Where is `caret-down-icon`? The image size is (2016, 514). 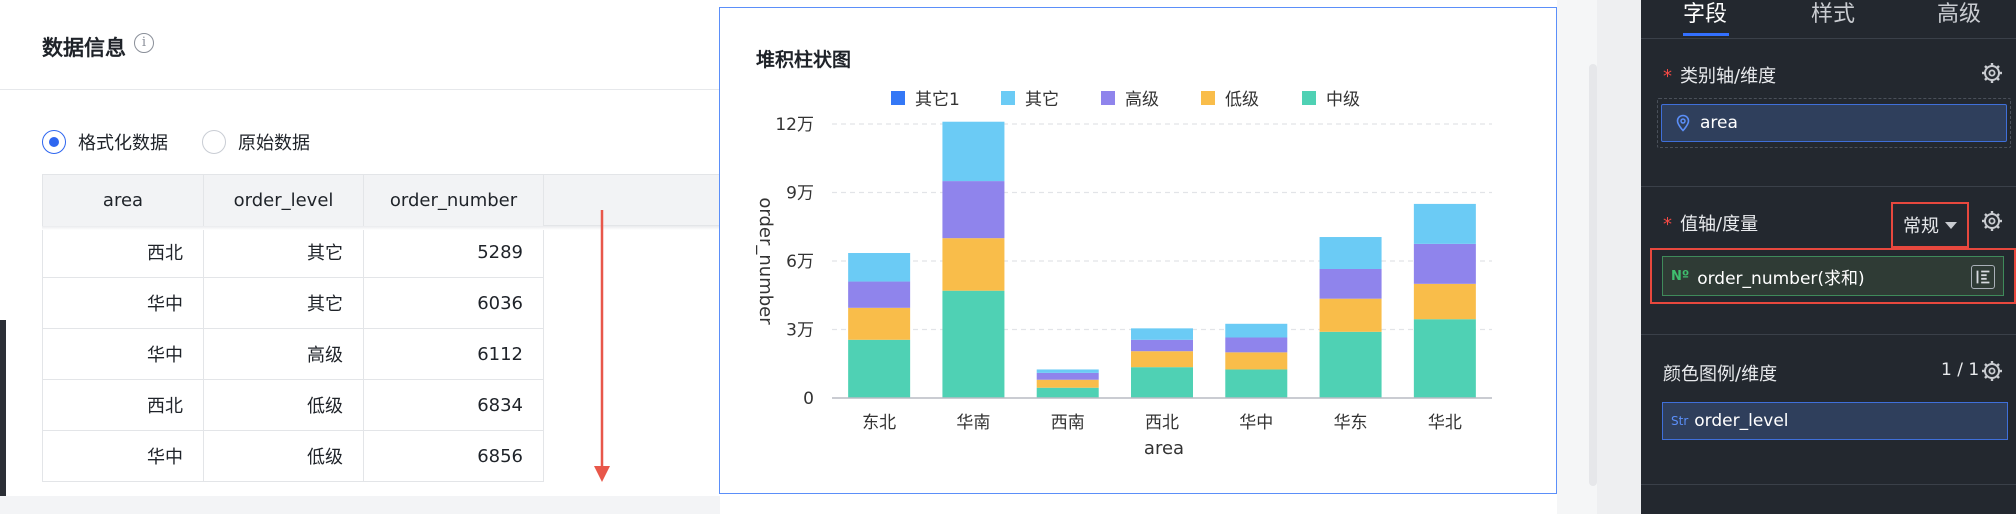 caret-down-icon is located at coordinates (1951, 225).